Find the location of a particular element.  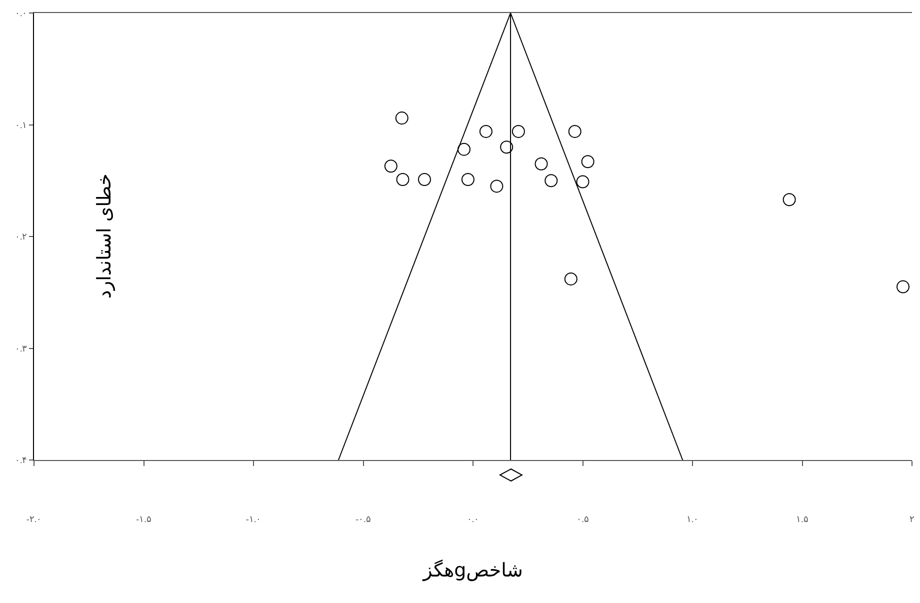

y-tick-label: ۰.۲ is located at coordinates (21, 237).